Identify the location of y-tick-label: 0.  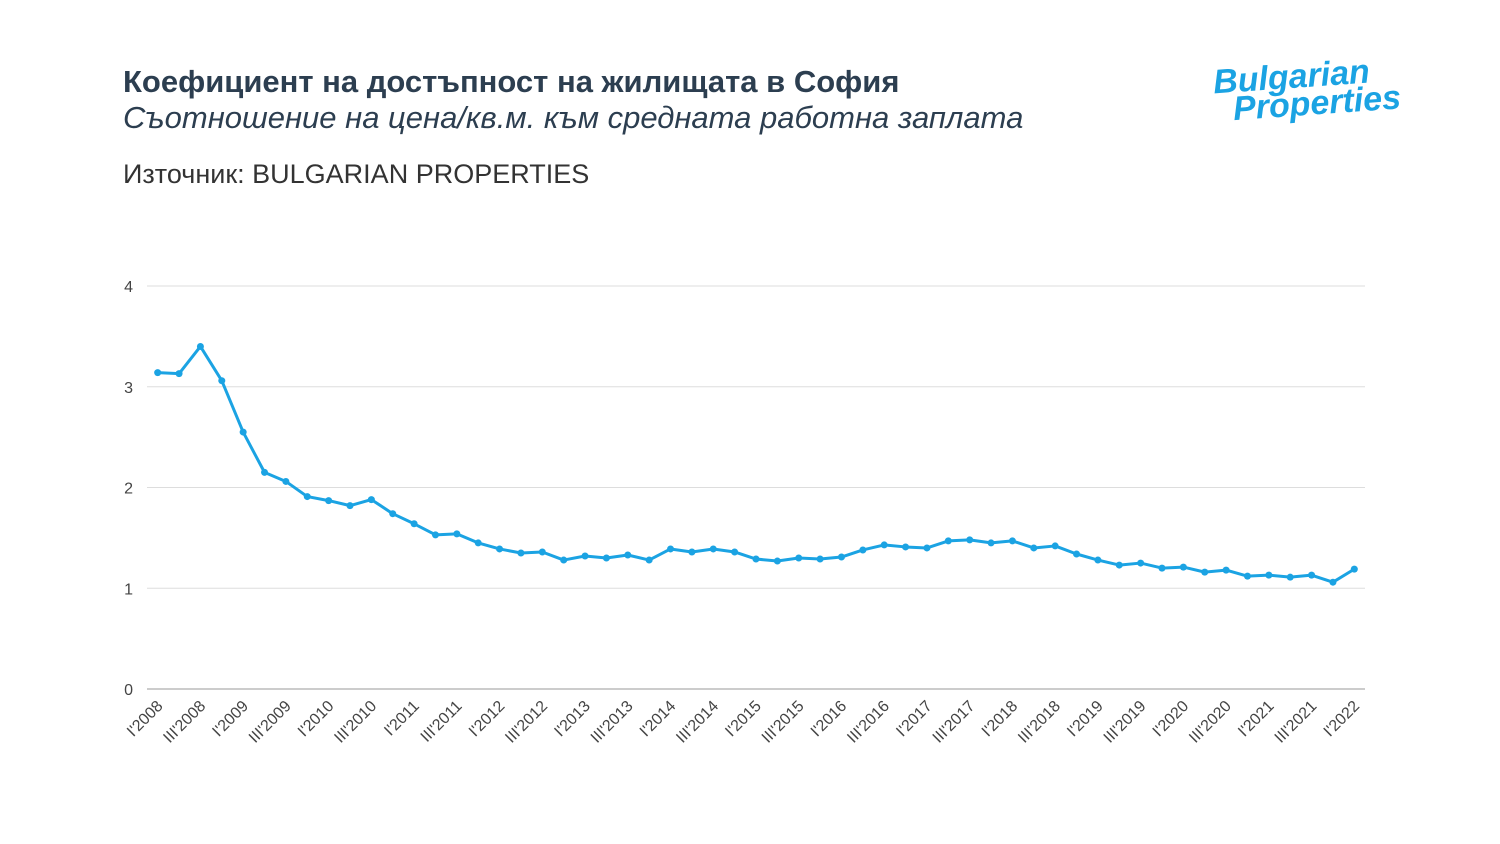
(128, 690).